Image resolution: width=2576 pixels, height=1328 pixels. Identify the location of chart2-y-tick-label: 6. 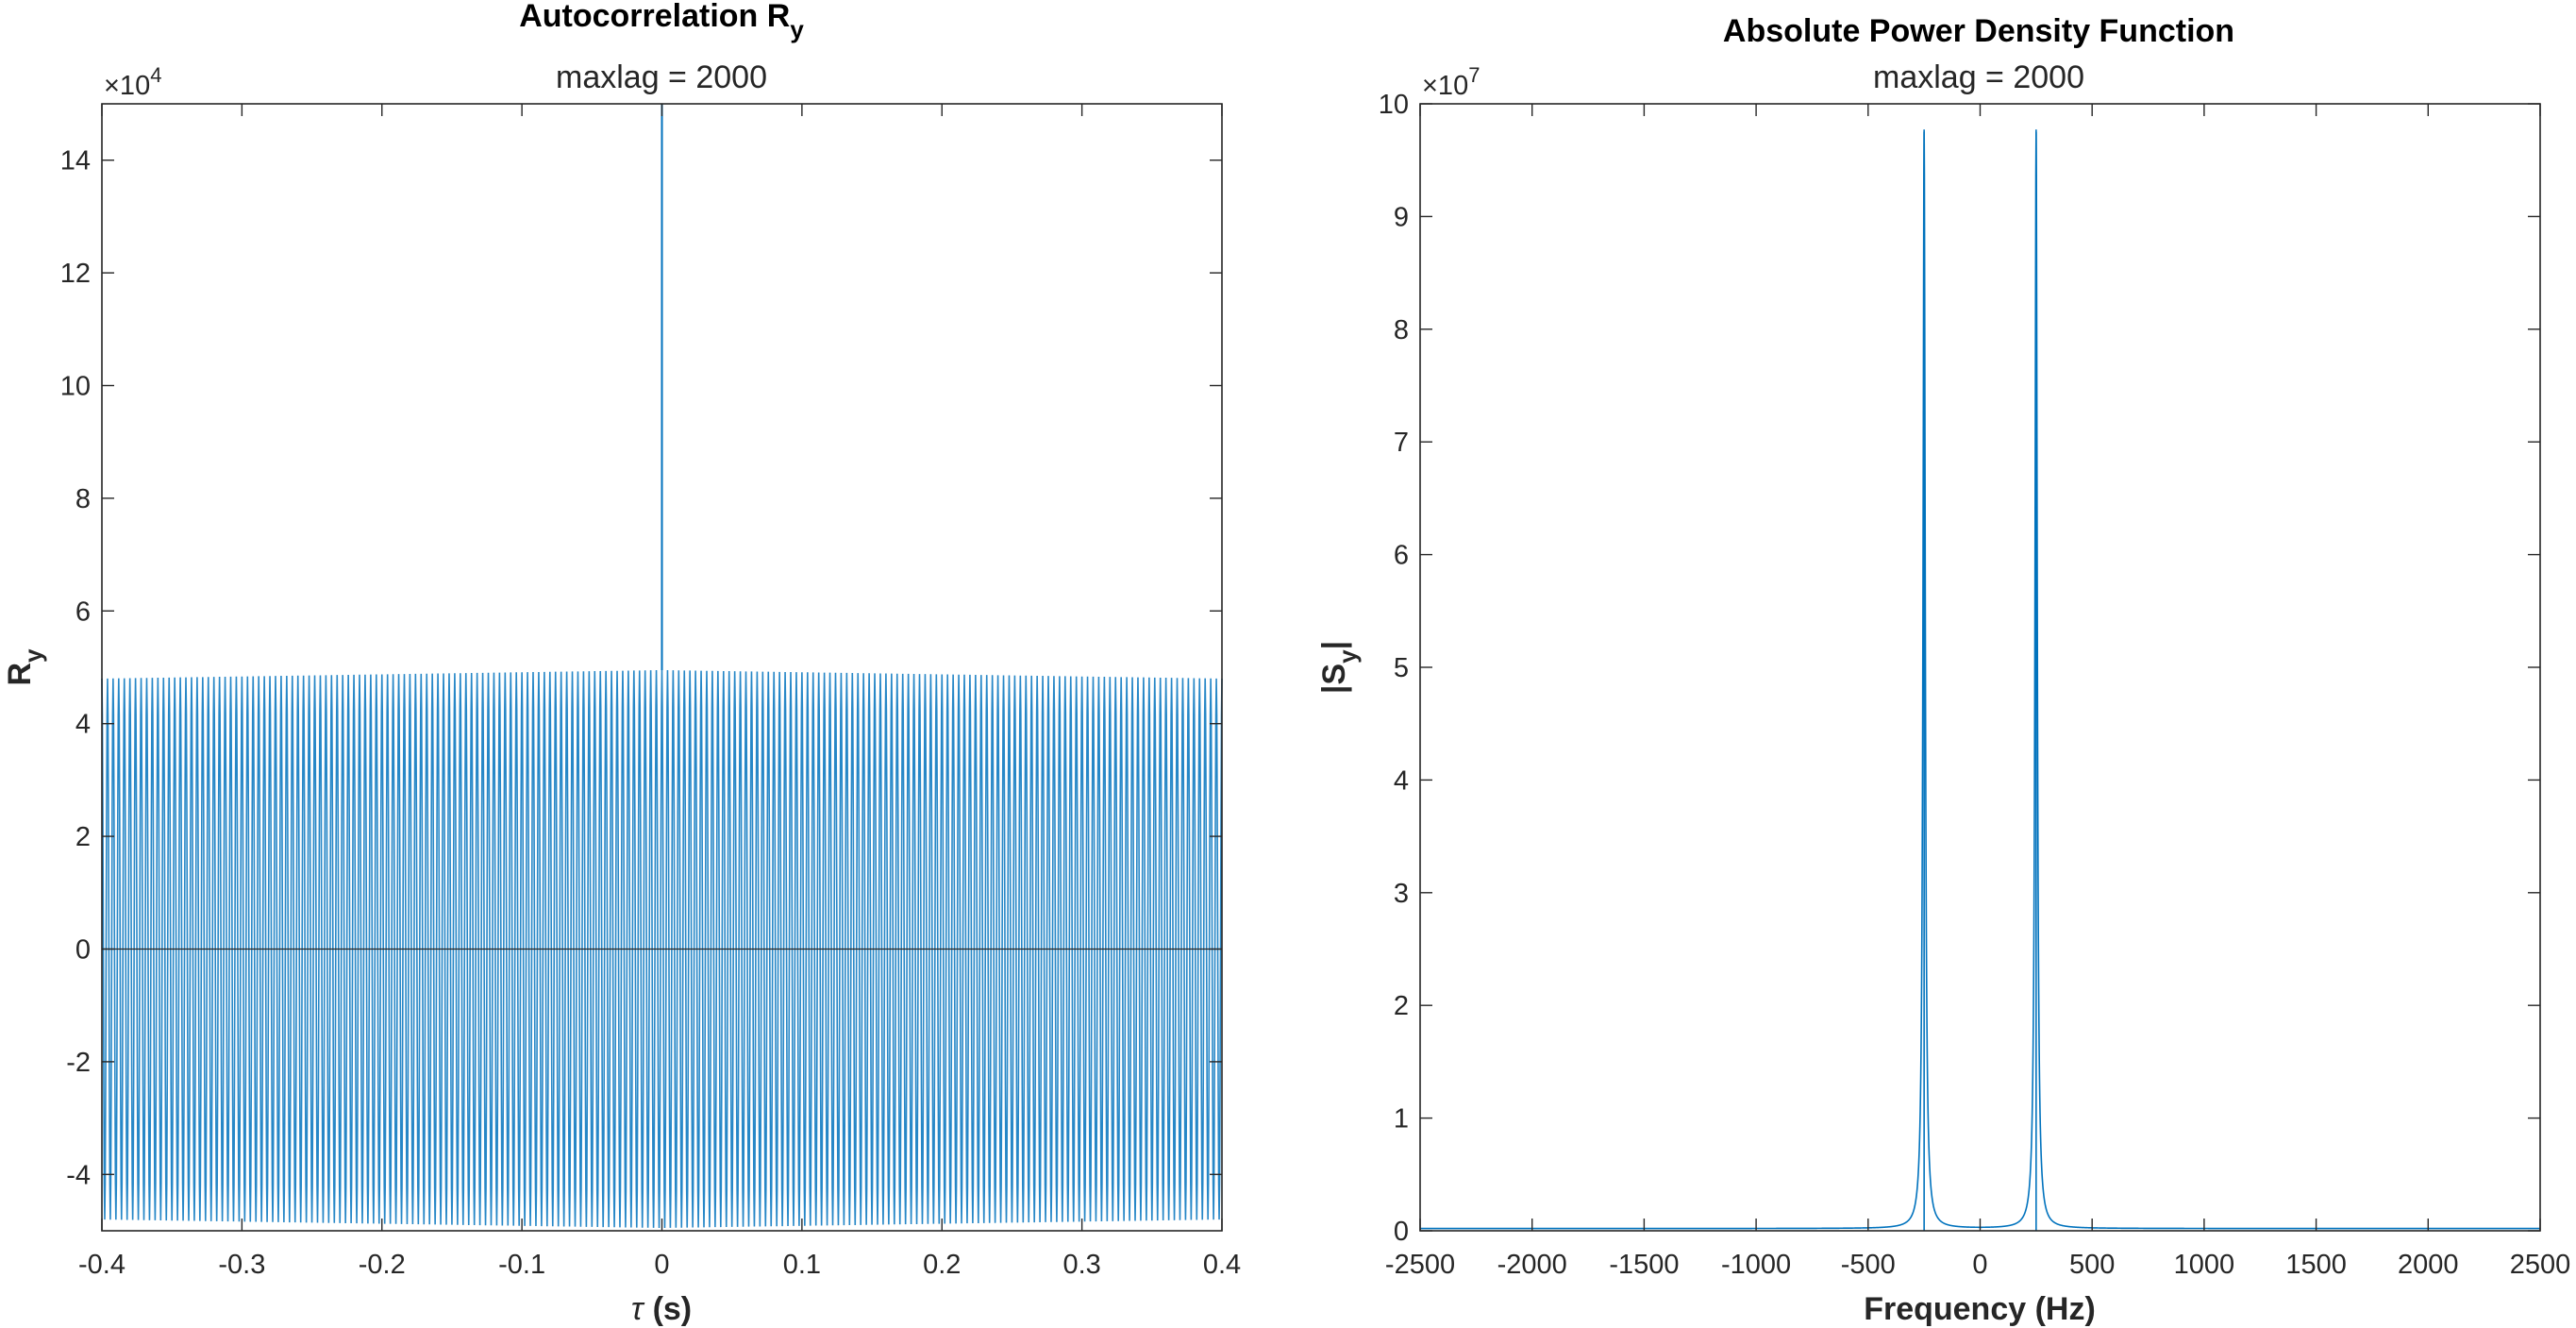
(1401, 556).